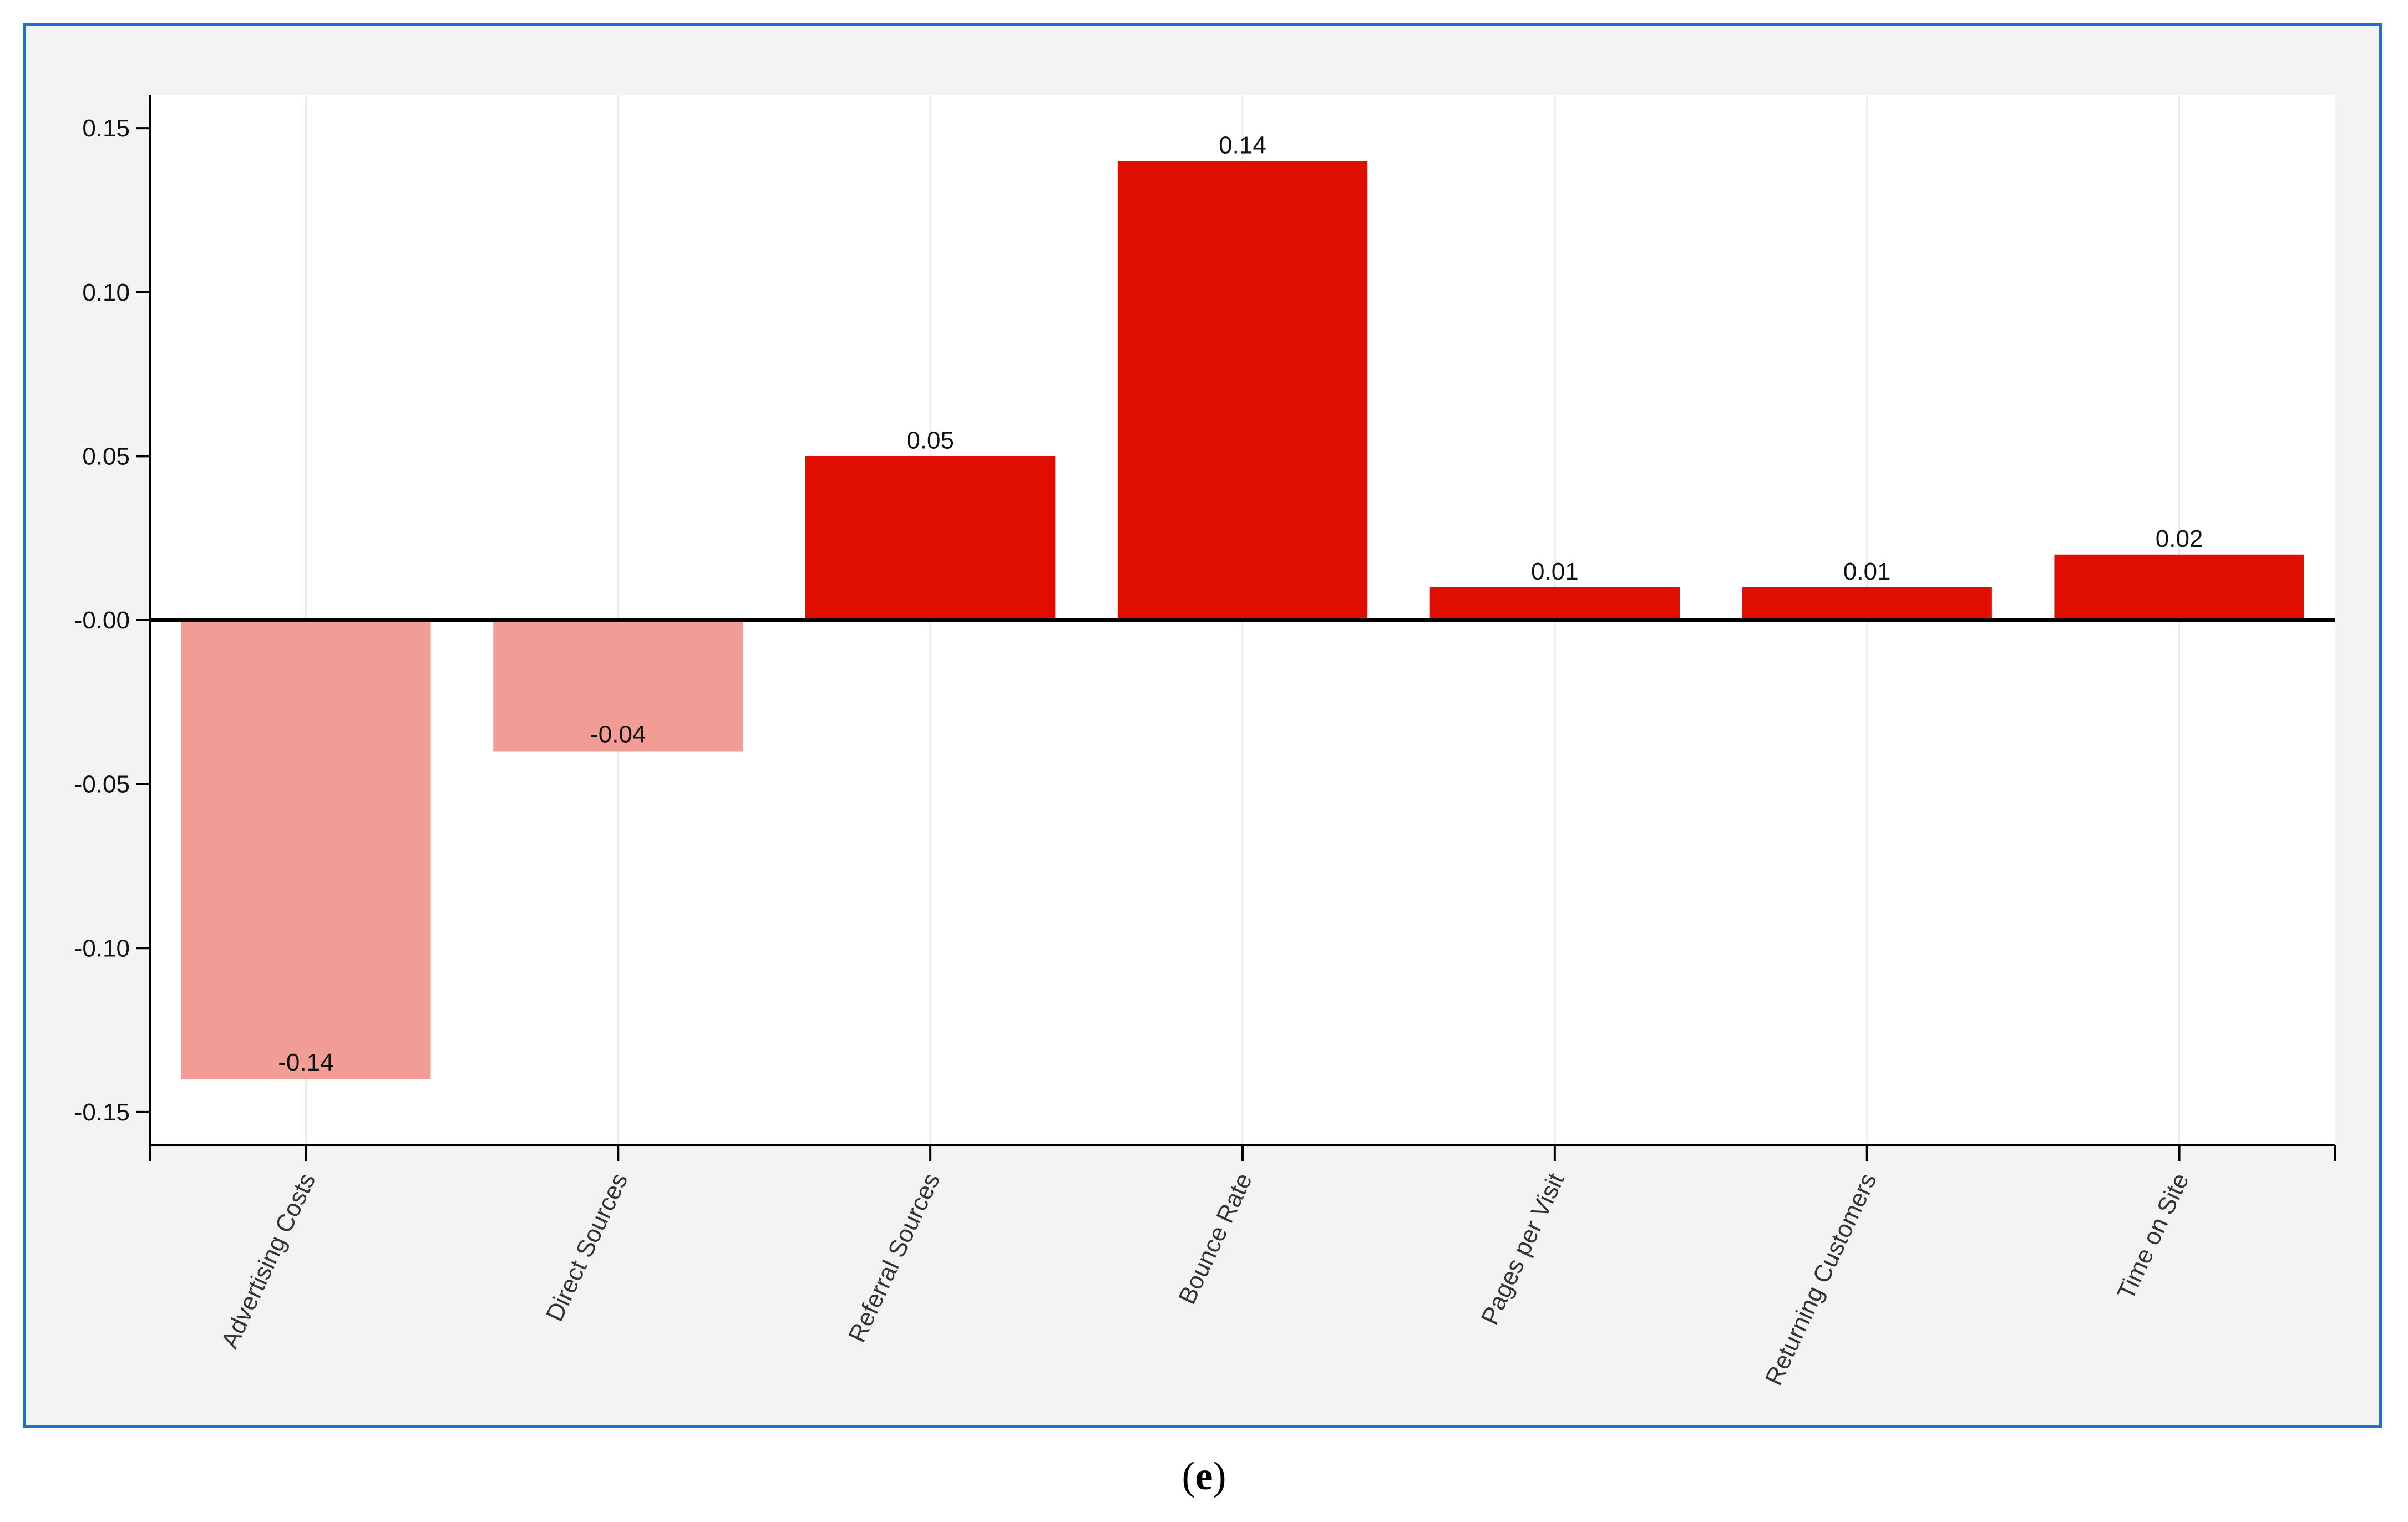 This screenshot has height=1522, width=2408. Describe the element at coordinates (618, 734) in the screenshot. I see `value-label: -0.04` at that location.